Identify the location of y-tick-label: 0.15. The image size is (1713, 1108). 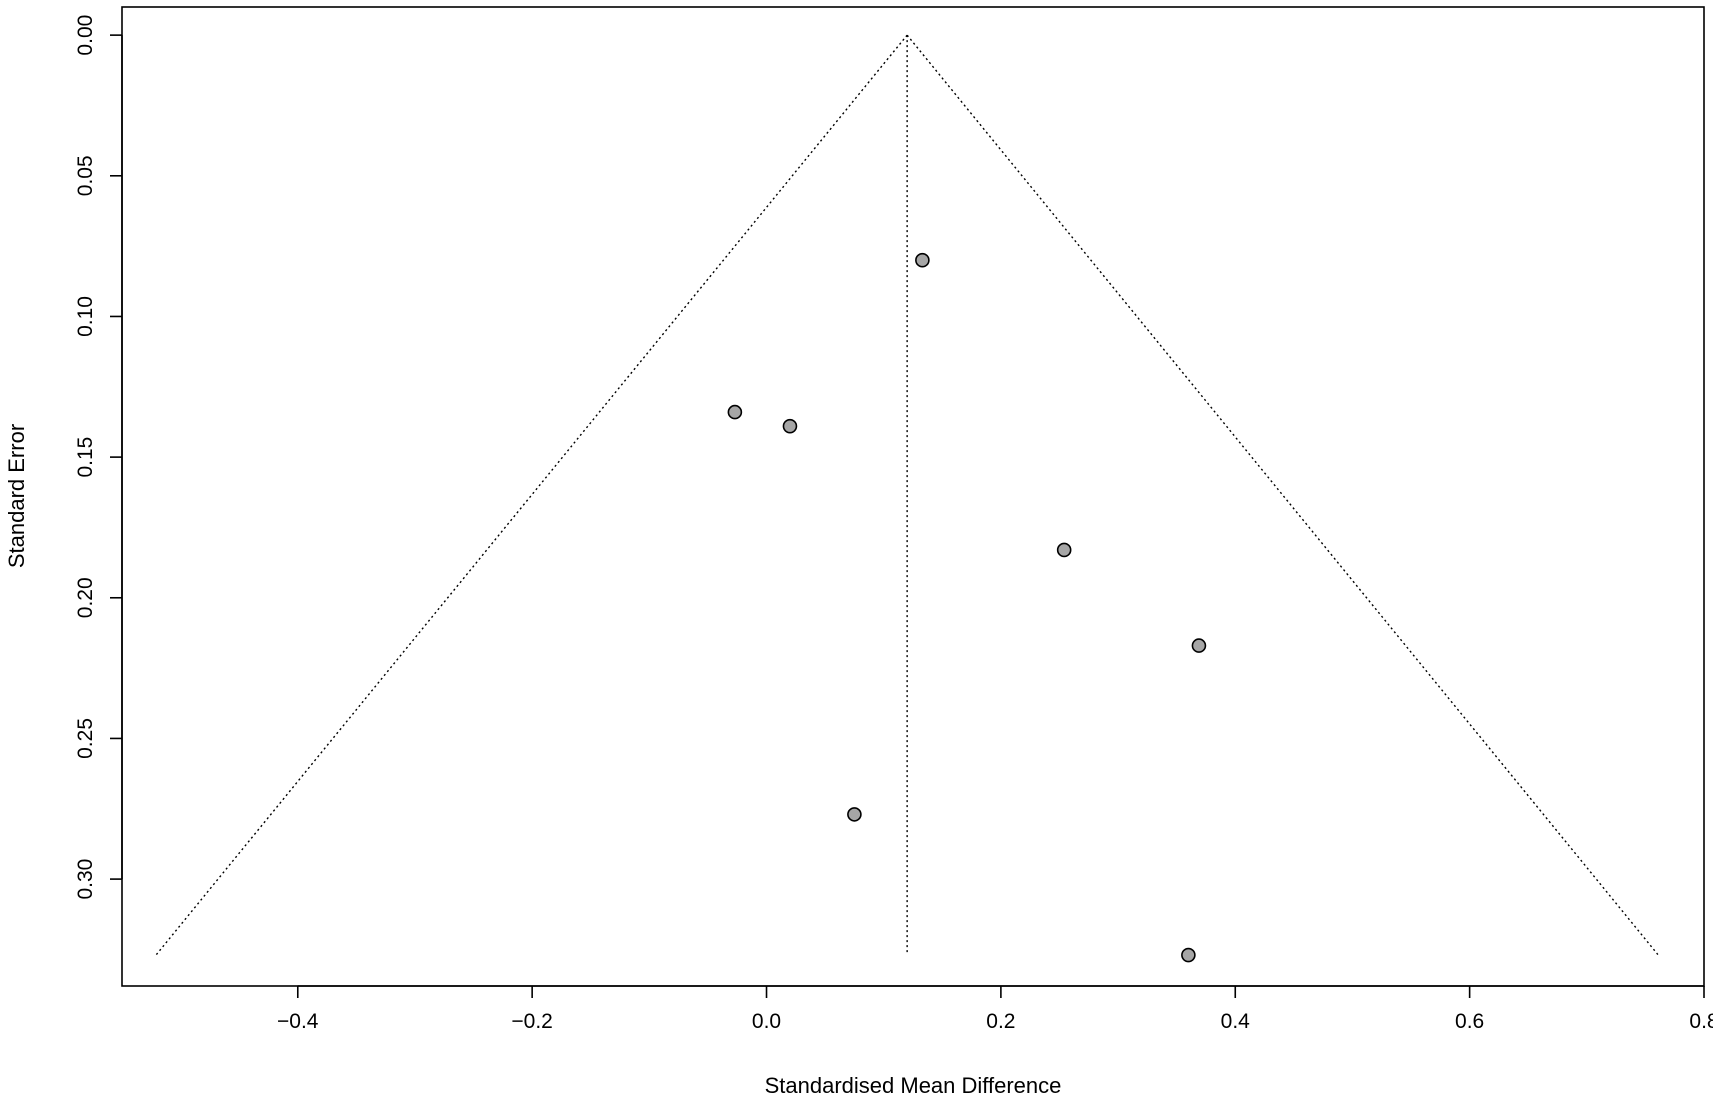
(85, 457).